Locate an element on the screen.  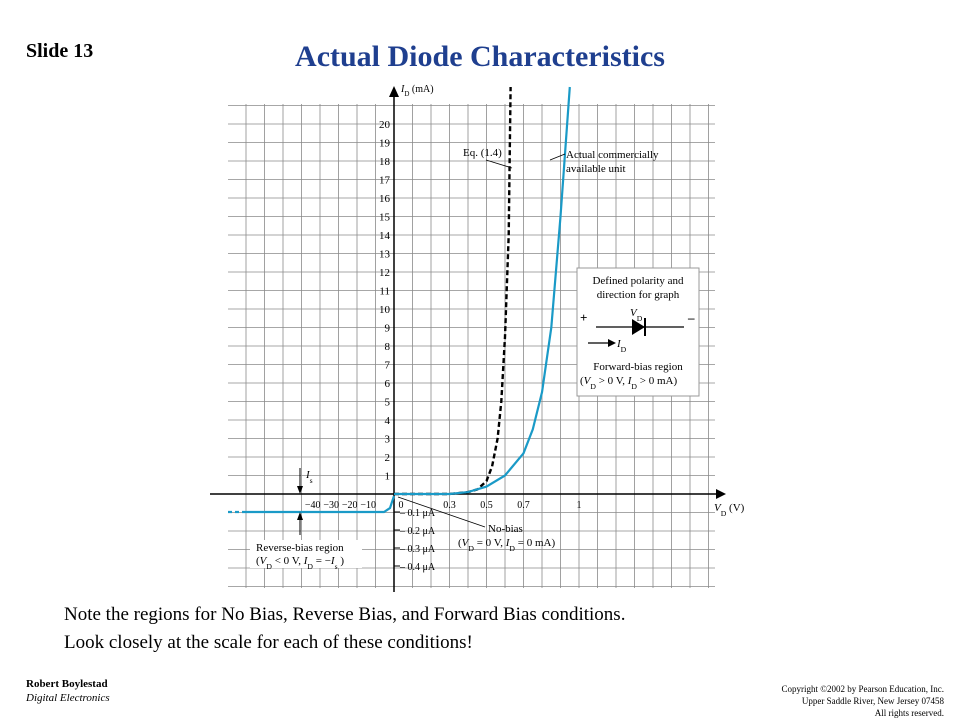
neg-y-tick-label: – 0.4 μA is located at coordinates (417, 567).